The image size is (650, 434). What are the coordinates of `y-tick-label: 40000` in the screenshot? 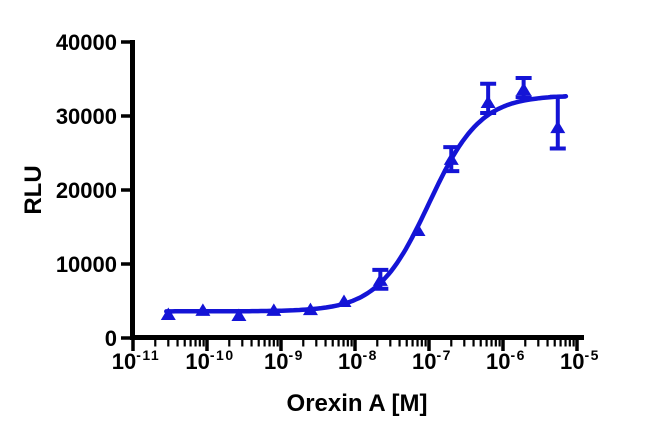 It's located at (86, 42).